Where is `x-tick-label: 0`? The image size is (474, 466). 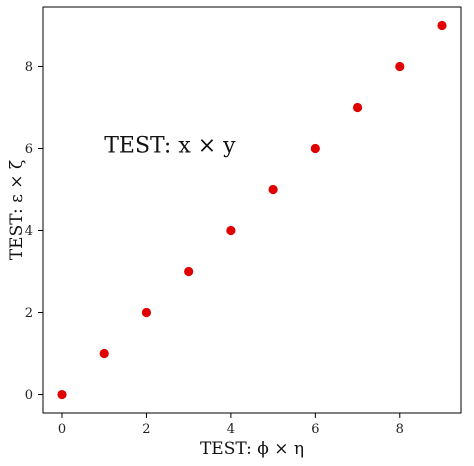 x-tick-label: 0 is located at coordinates (62, 429).